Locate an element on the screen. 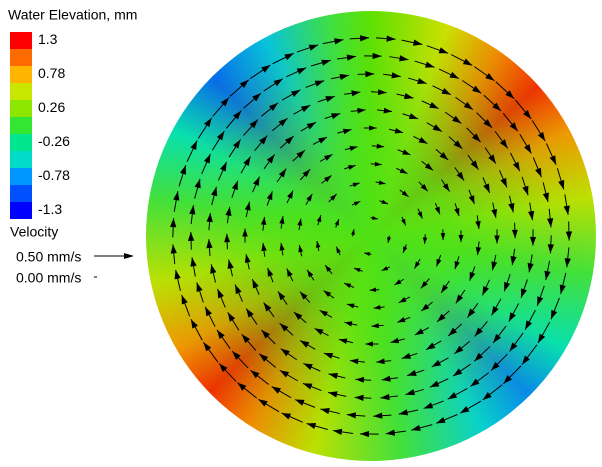 The height and width of the screenshot is (467, 602). colorbar-label: 0.26 is located at coordinates (51, 107).